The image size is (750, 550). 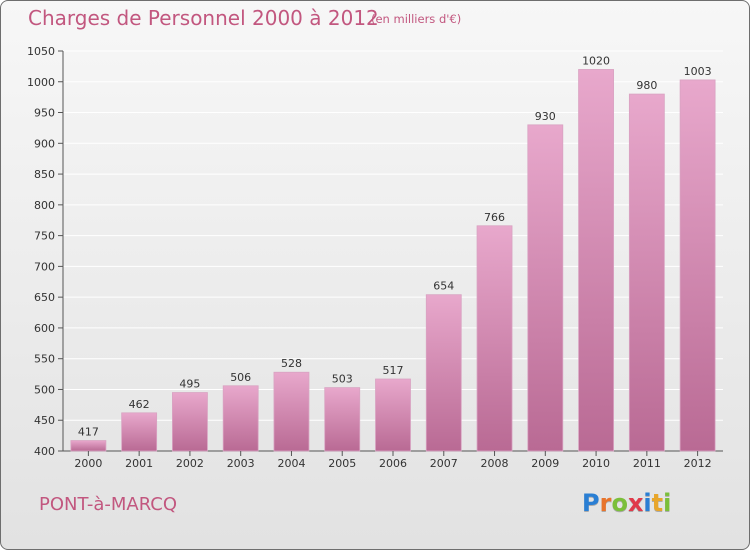 What do you see at coordinates (44, 359) in the screenshot?
I see `y-tick-label: 550` at bounding box center [44, 359].